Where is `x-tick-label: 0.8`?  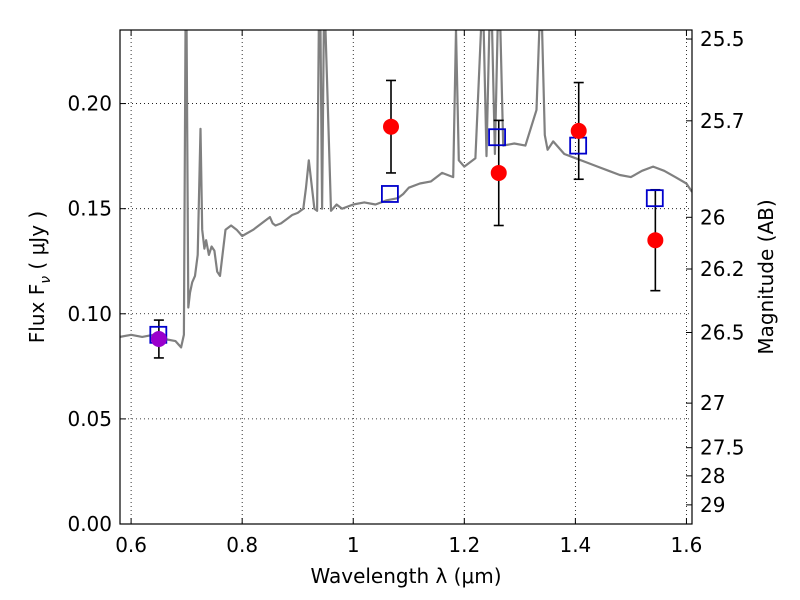 x-tick-label: 0.8 is located at coordinates (242, 545).